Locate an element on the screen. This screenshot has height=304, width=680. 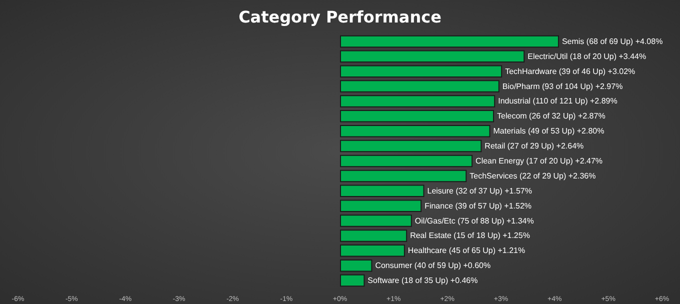
category-label: Real Estate (15 of 18 Up) +1.25% is located at coordinates (470, 235).